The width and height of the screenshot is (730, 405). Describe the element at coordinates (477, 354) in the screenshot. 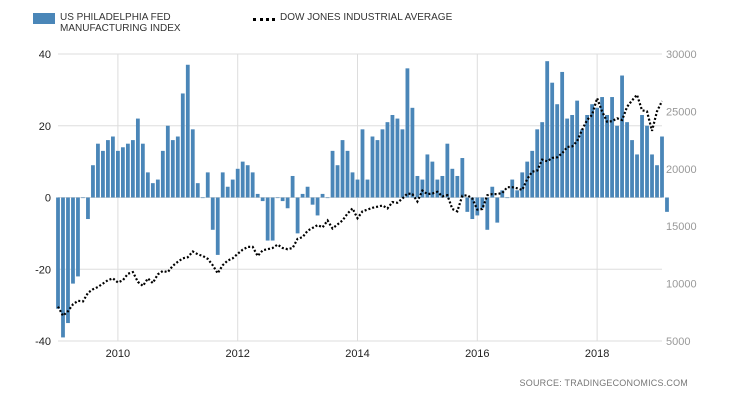

I see `x-axis-tick-label: 2016` at that location.